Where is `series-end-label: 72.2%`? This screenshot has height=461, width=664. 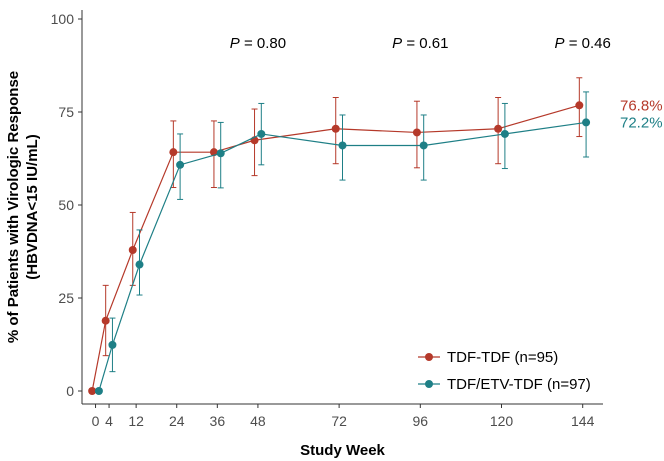
series-end-label: 72.2% is located at coordinates (641, 122).